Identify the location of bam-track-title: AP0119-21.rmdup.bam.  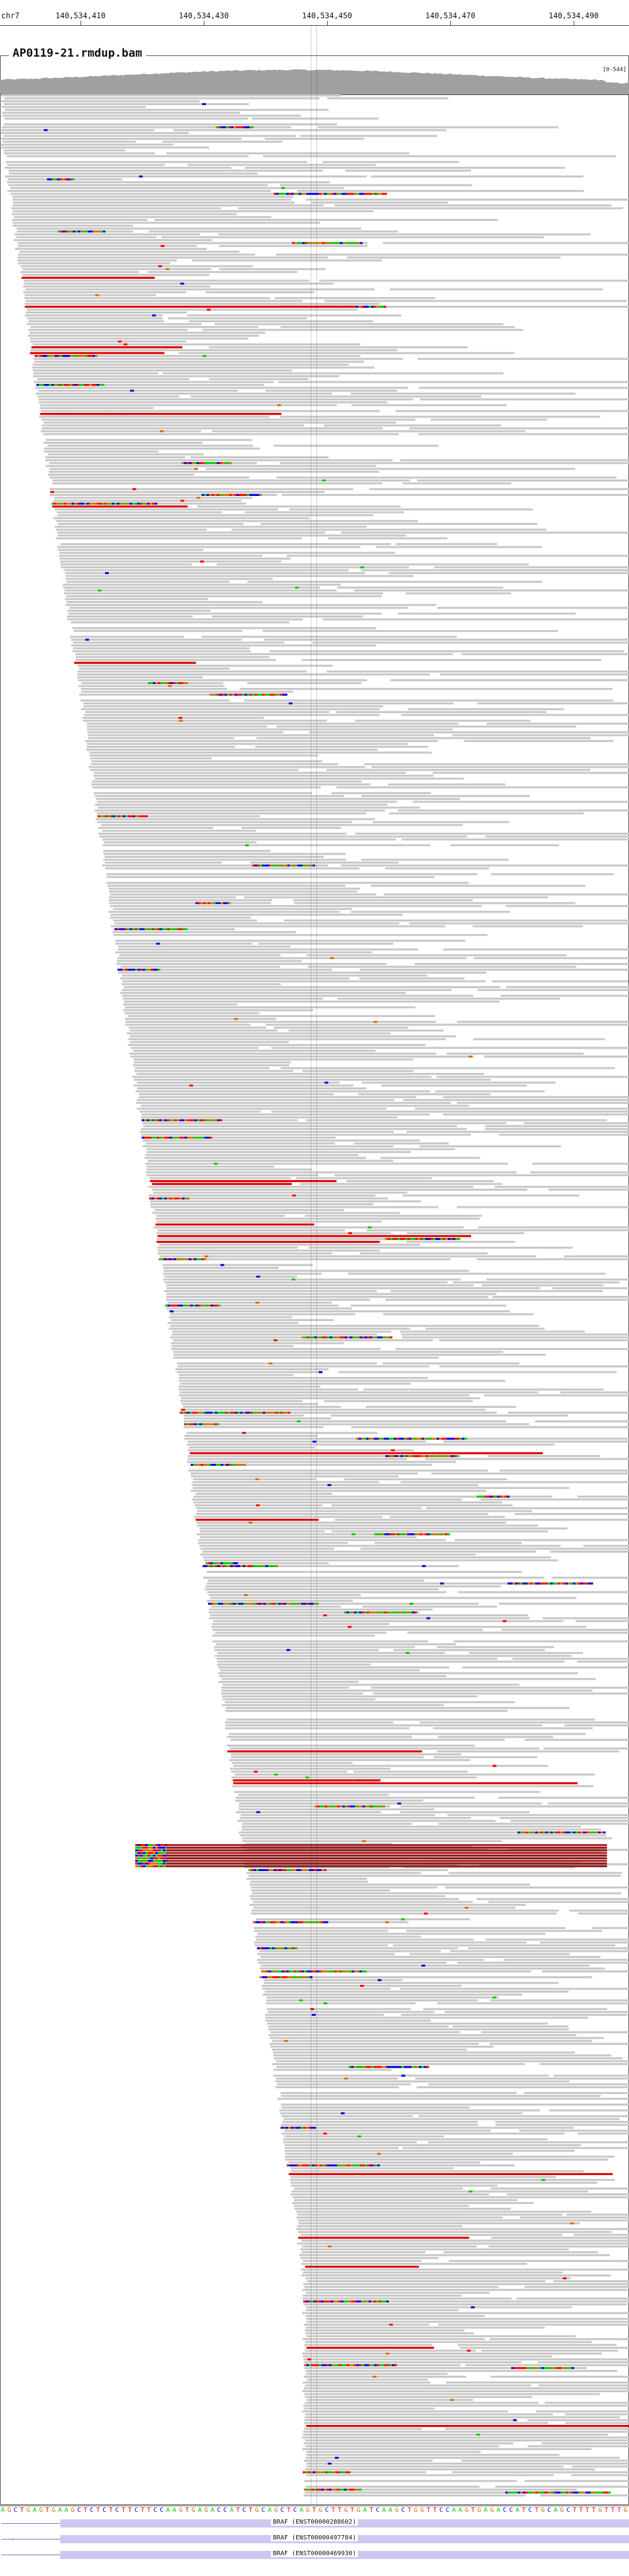
(77, 53).